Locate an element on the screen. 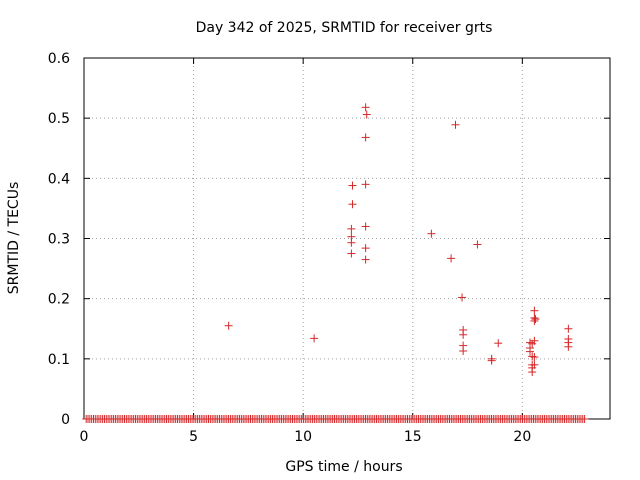  y-tick-labels: 0 0.1 0.2 0.3 0.4 0.5 0.6 is located at coordinates (59, 239).